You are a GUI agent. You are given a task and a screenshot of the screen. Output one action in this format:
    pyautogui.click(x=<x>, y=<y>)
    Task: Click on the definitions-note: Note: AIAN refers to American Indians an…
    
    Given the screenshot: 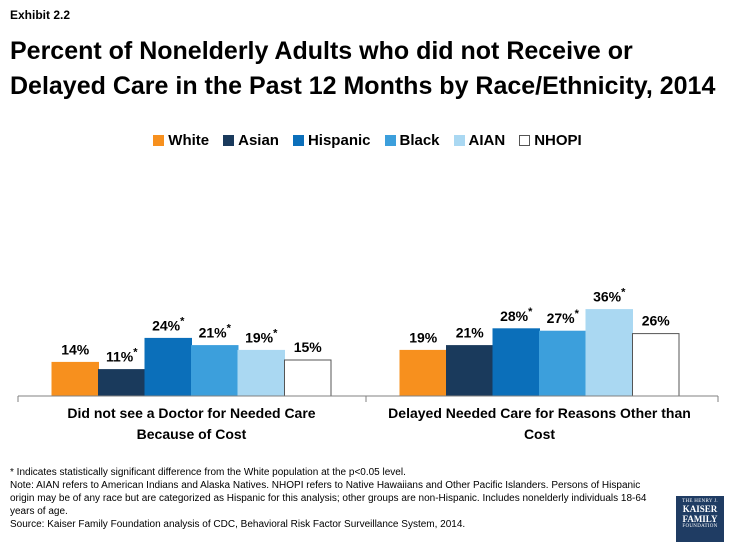 What is the action you would take?
    pyautogui.click(x=328, y=498)
    